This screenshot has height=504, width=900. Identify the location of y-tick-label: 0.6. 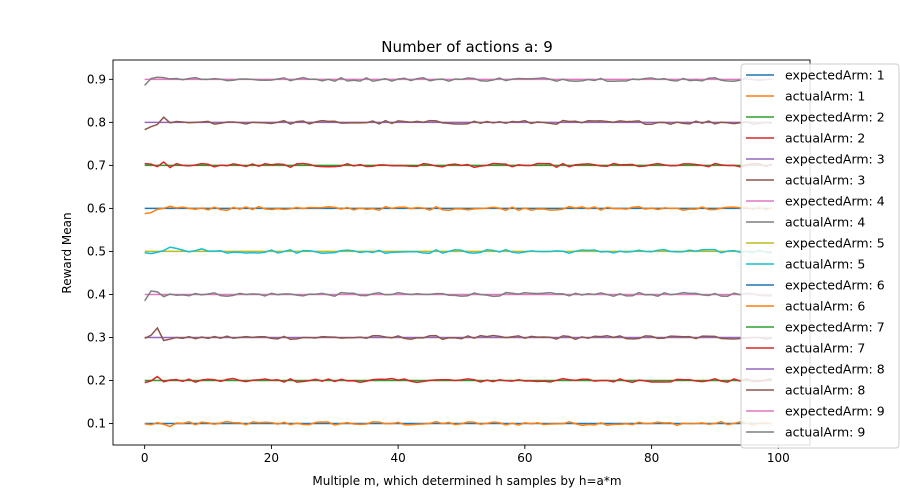
(96, 208).